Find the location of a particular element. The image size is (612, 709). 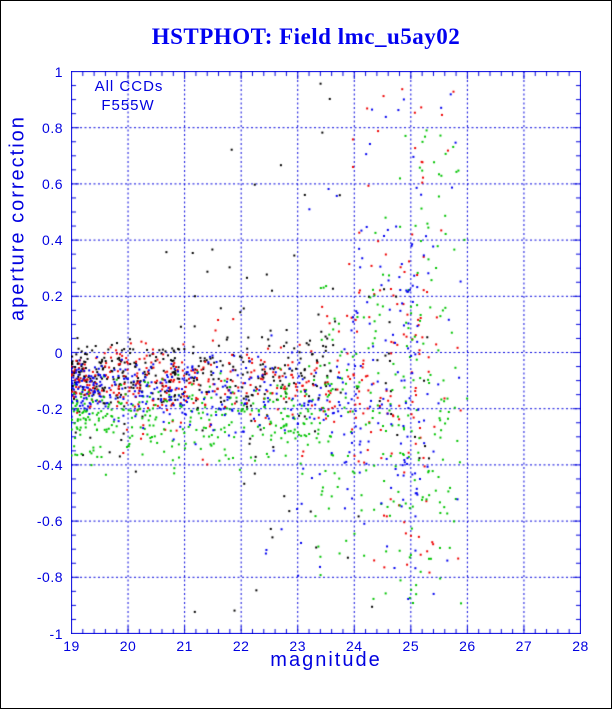

y-tick-label: -1 is located at coordinates (56, 633).